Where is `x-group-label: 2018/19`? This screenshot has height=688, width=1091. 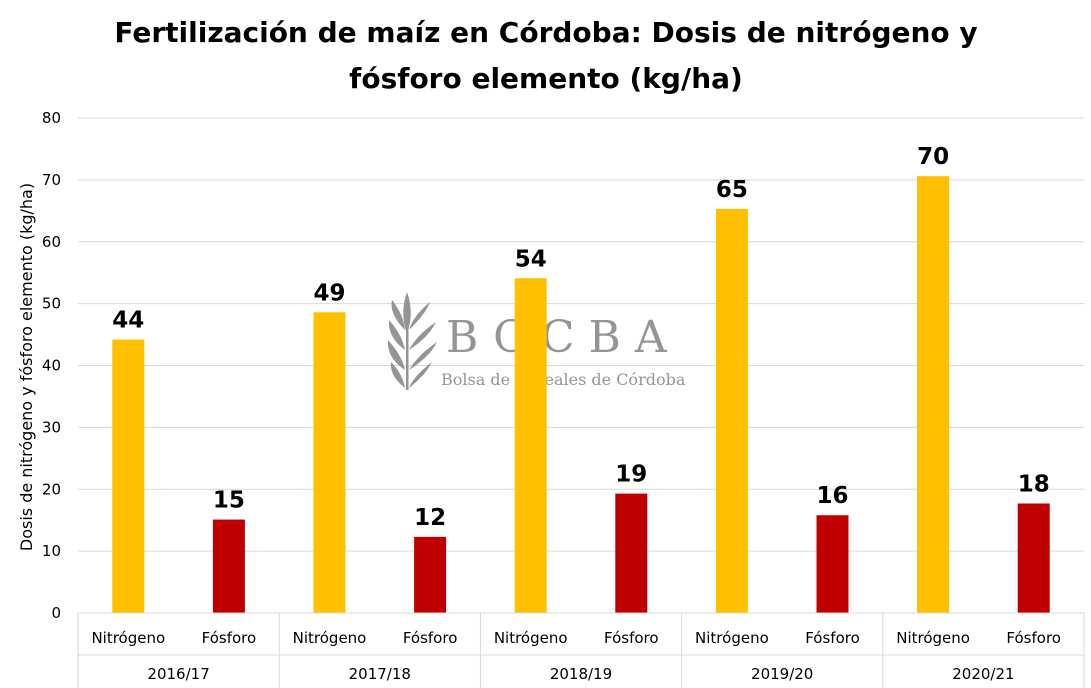
x-group-label: 2018/19 is located at coordinates (581, 674).